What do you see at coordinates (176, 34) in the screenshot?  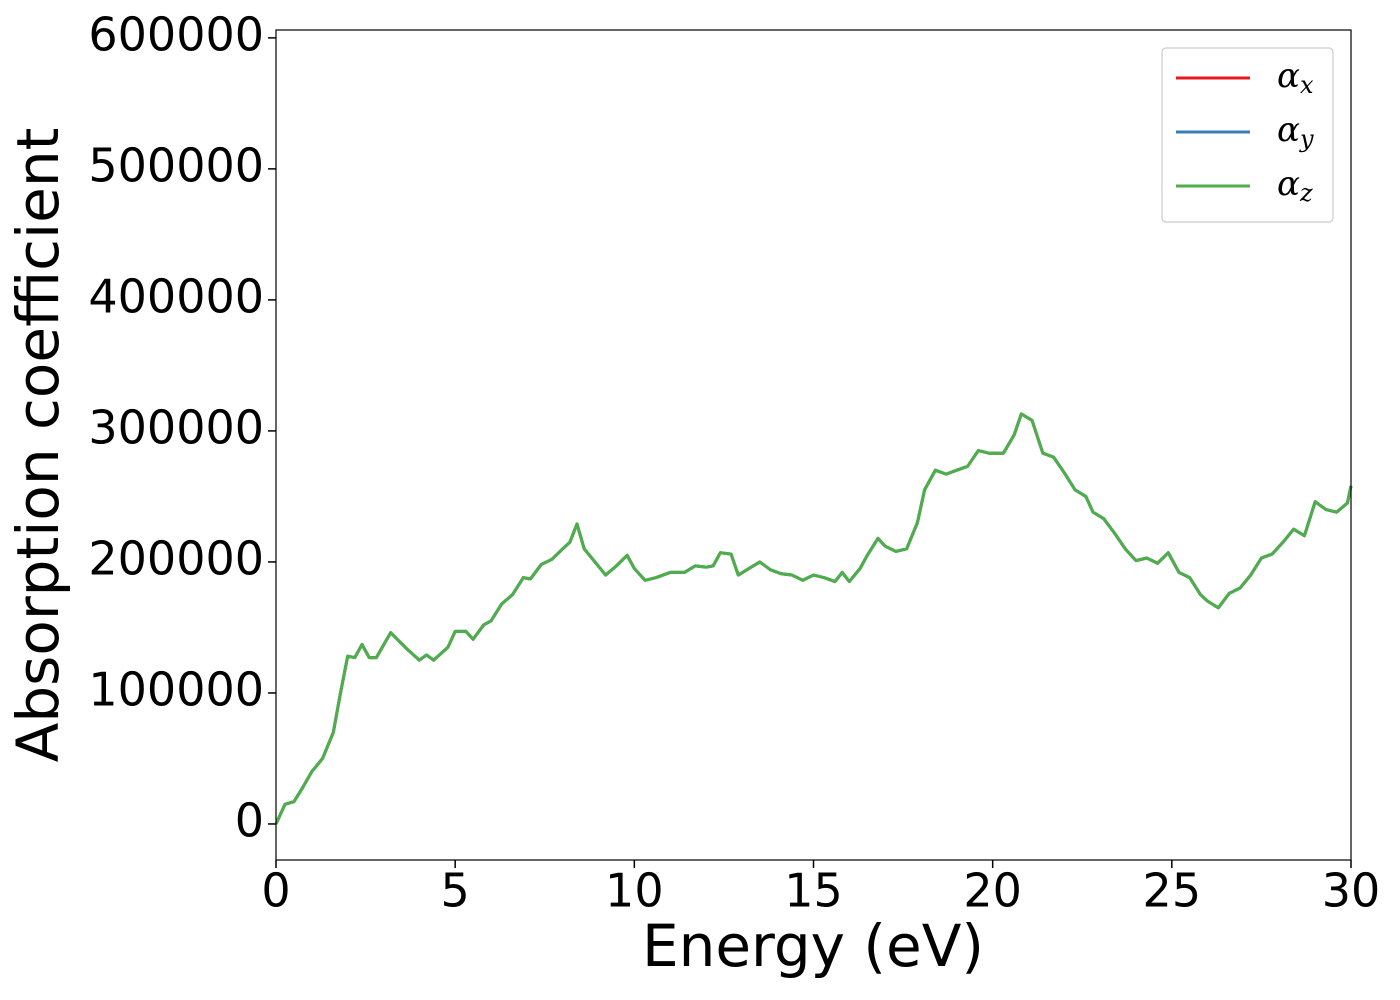 I see `y-tick-label: 600000` at bounding box center [176, 34].